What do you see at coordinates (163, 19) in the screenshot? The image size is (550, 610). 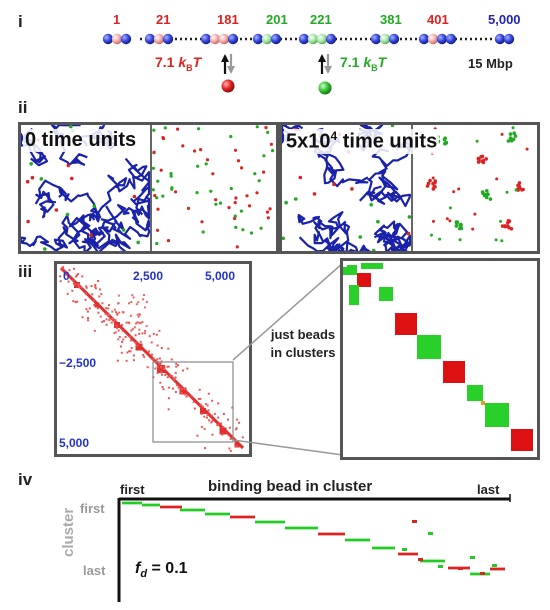 I see `bead-label-21: 21` at bounding box center [163, 19].